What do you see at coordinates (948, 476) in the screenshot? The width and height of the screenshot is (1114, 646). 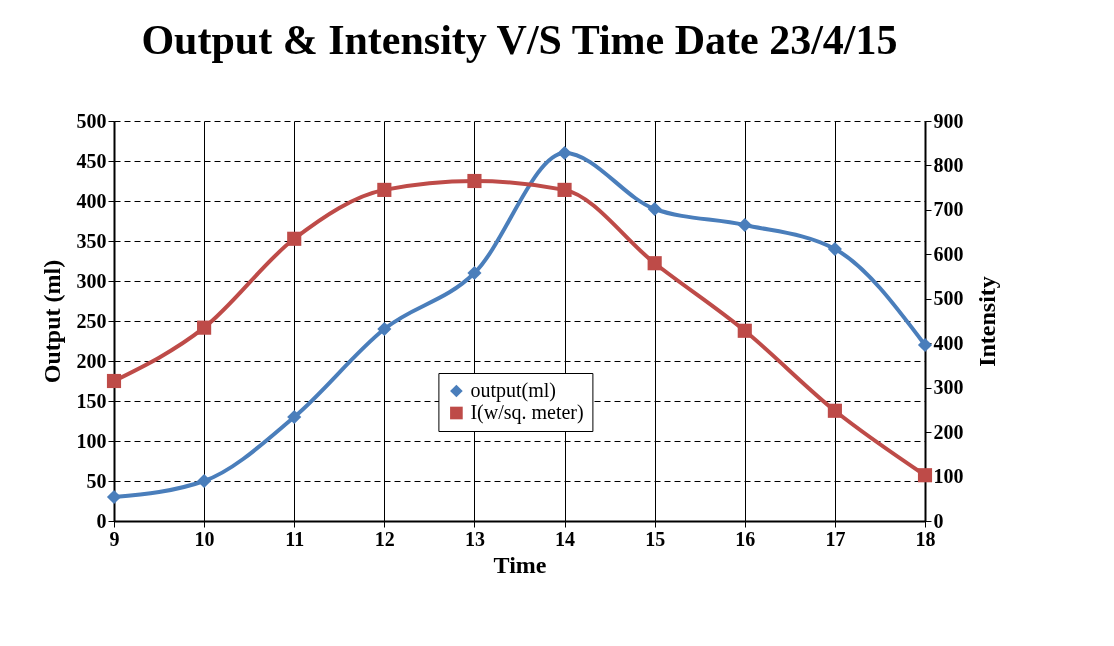 I see `y2-tick-label: 100` at bounding box center [948, 476].